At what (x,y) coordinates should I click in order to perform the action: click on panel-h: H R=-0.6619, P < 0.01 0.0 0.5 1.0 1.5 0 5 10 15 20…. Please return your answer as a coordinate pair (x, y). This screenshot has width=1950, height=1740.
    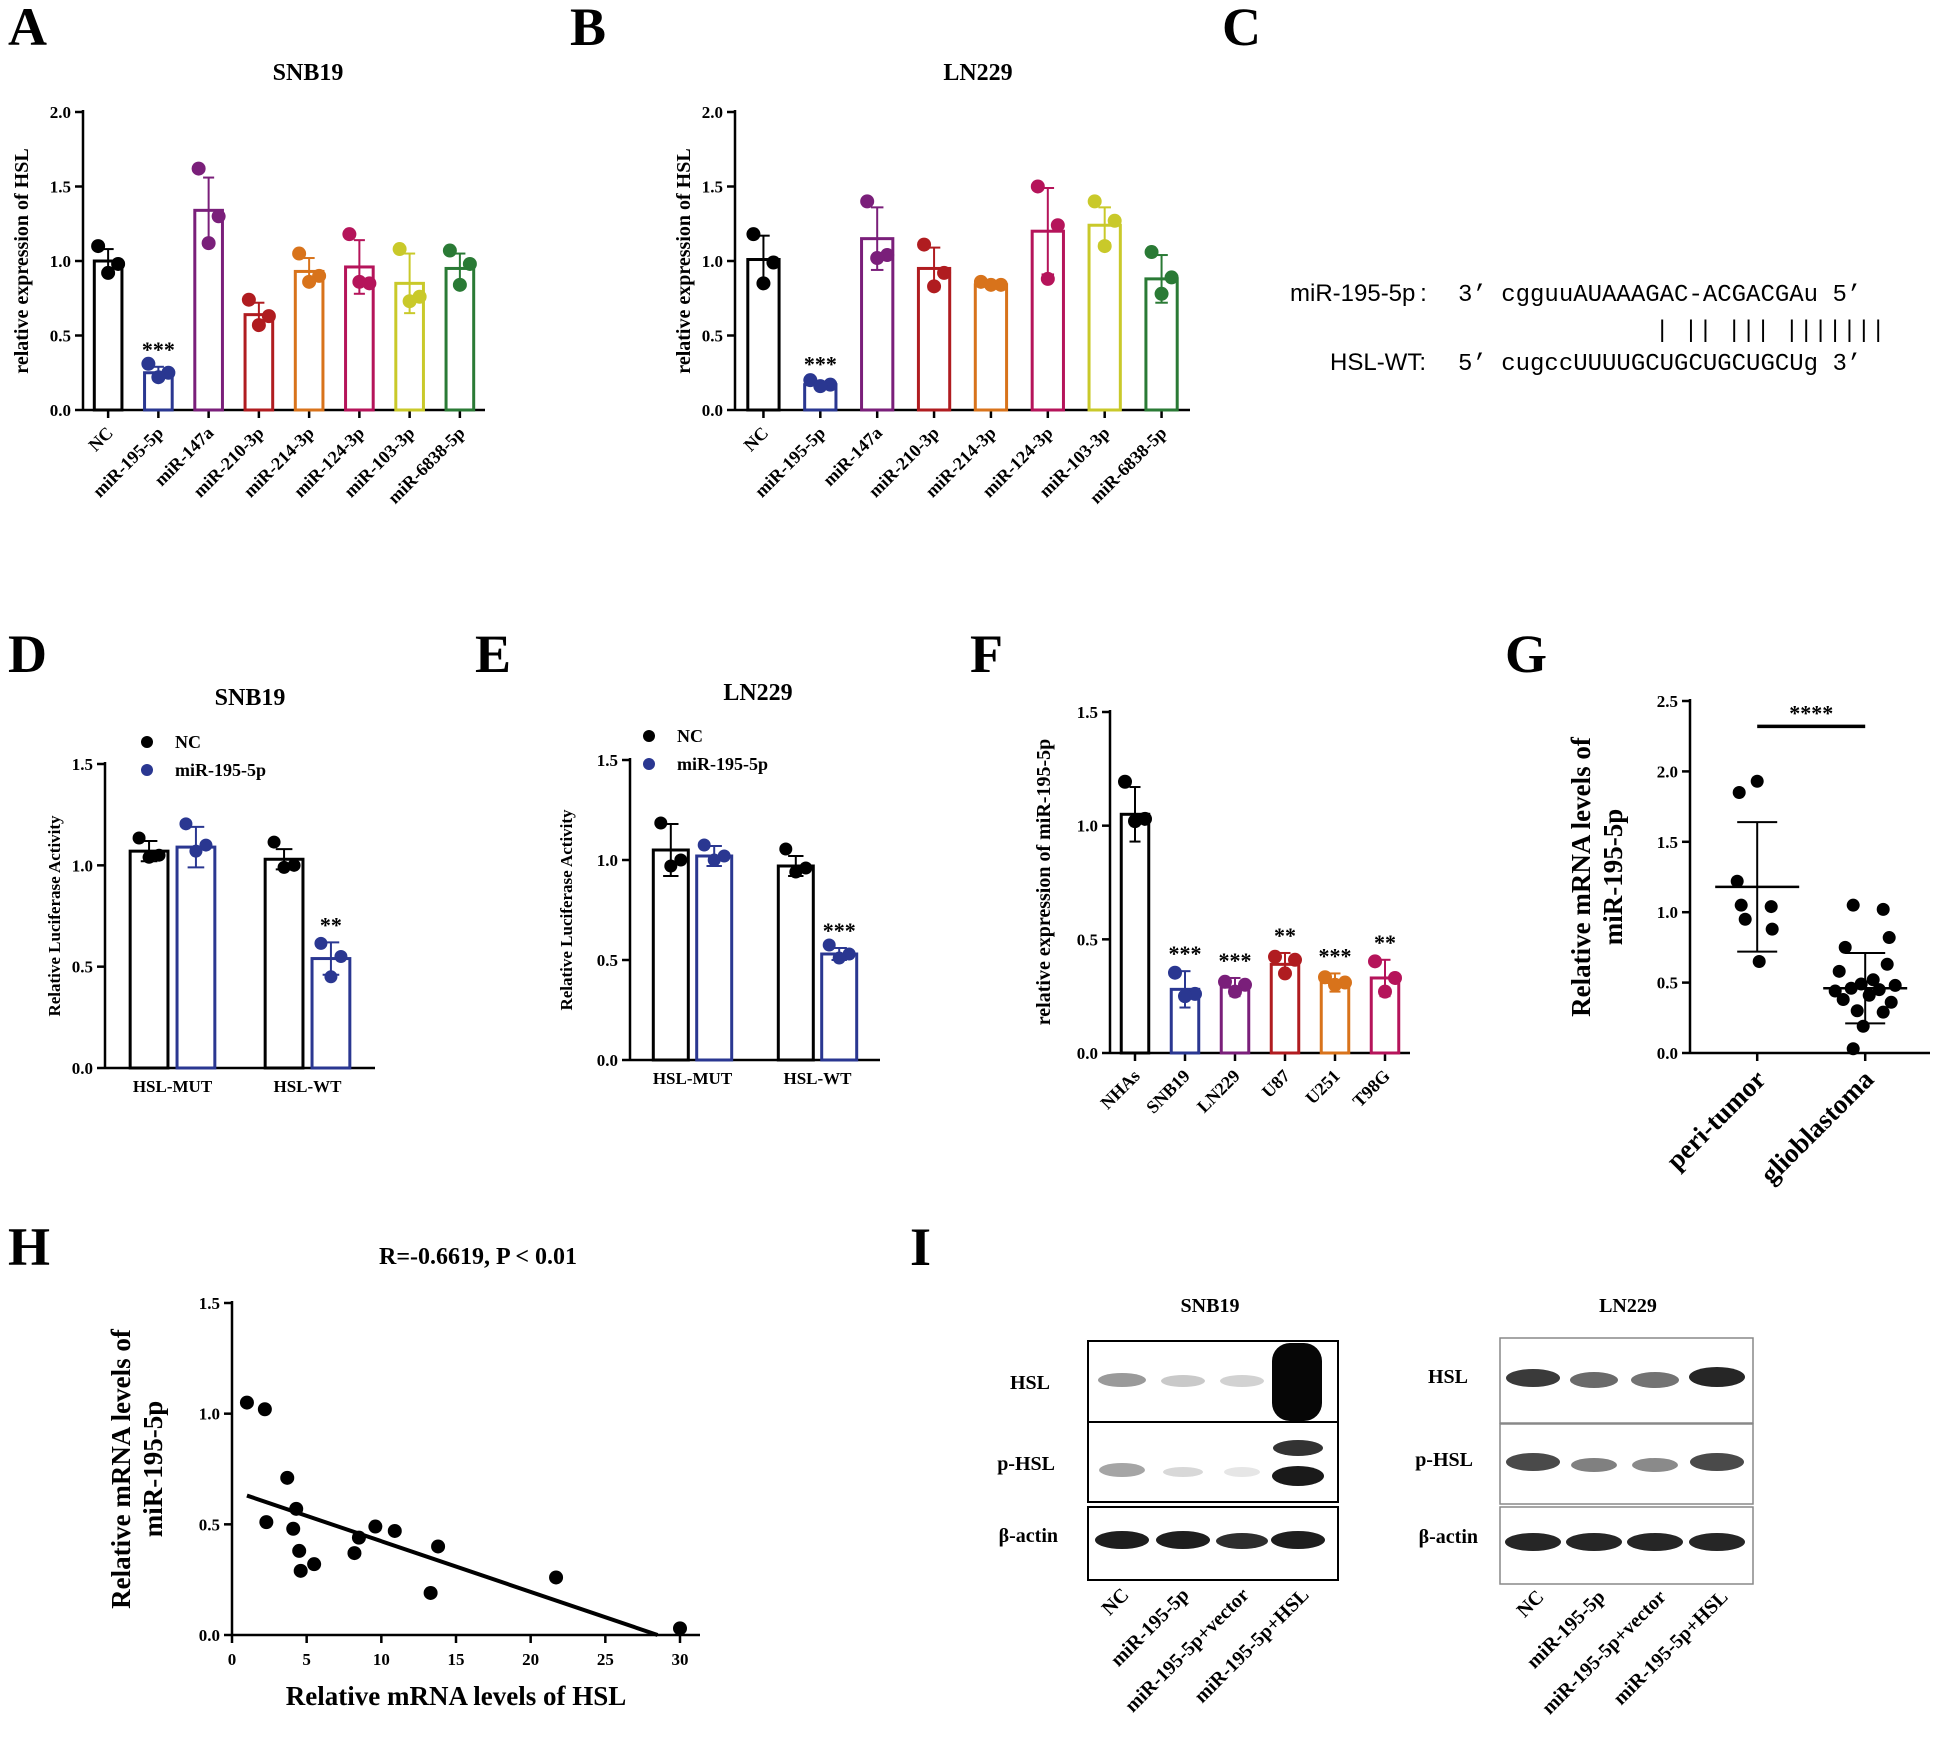
    Looking at the image, I should click on (354, 1464).